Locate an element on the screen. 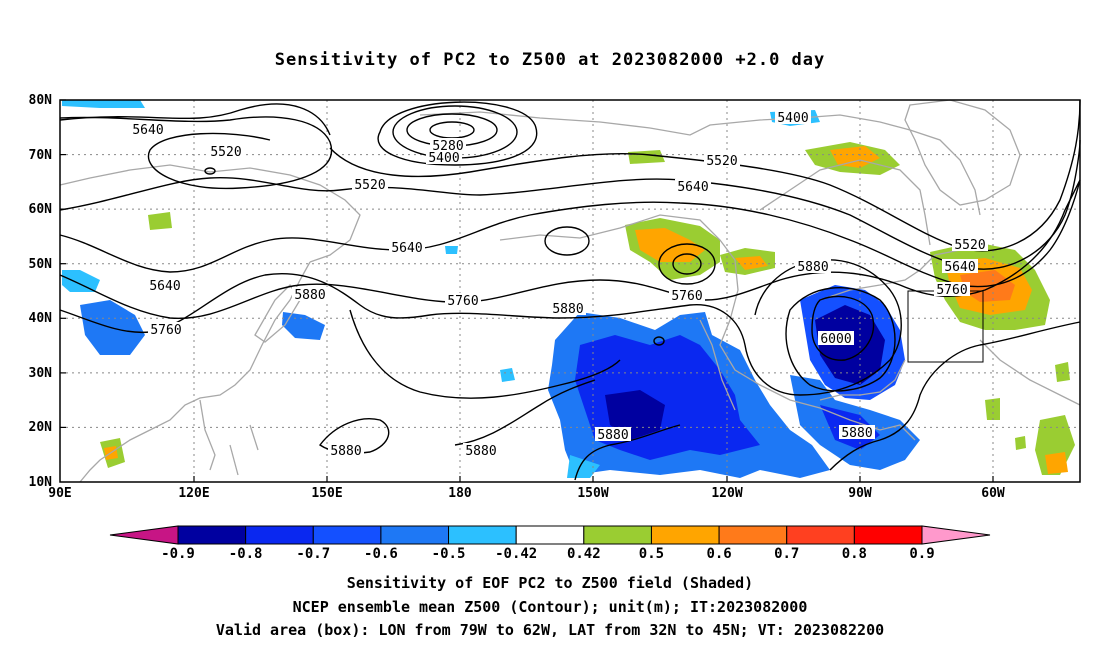 This screenshot has height=650, width=1100. colorbar-tick-label: 0.6 is located at coordinates (718, 554).